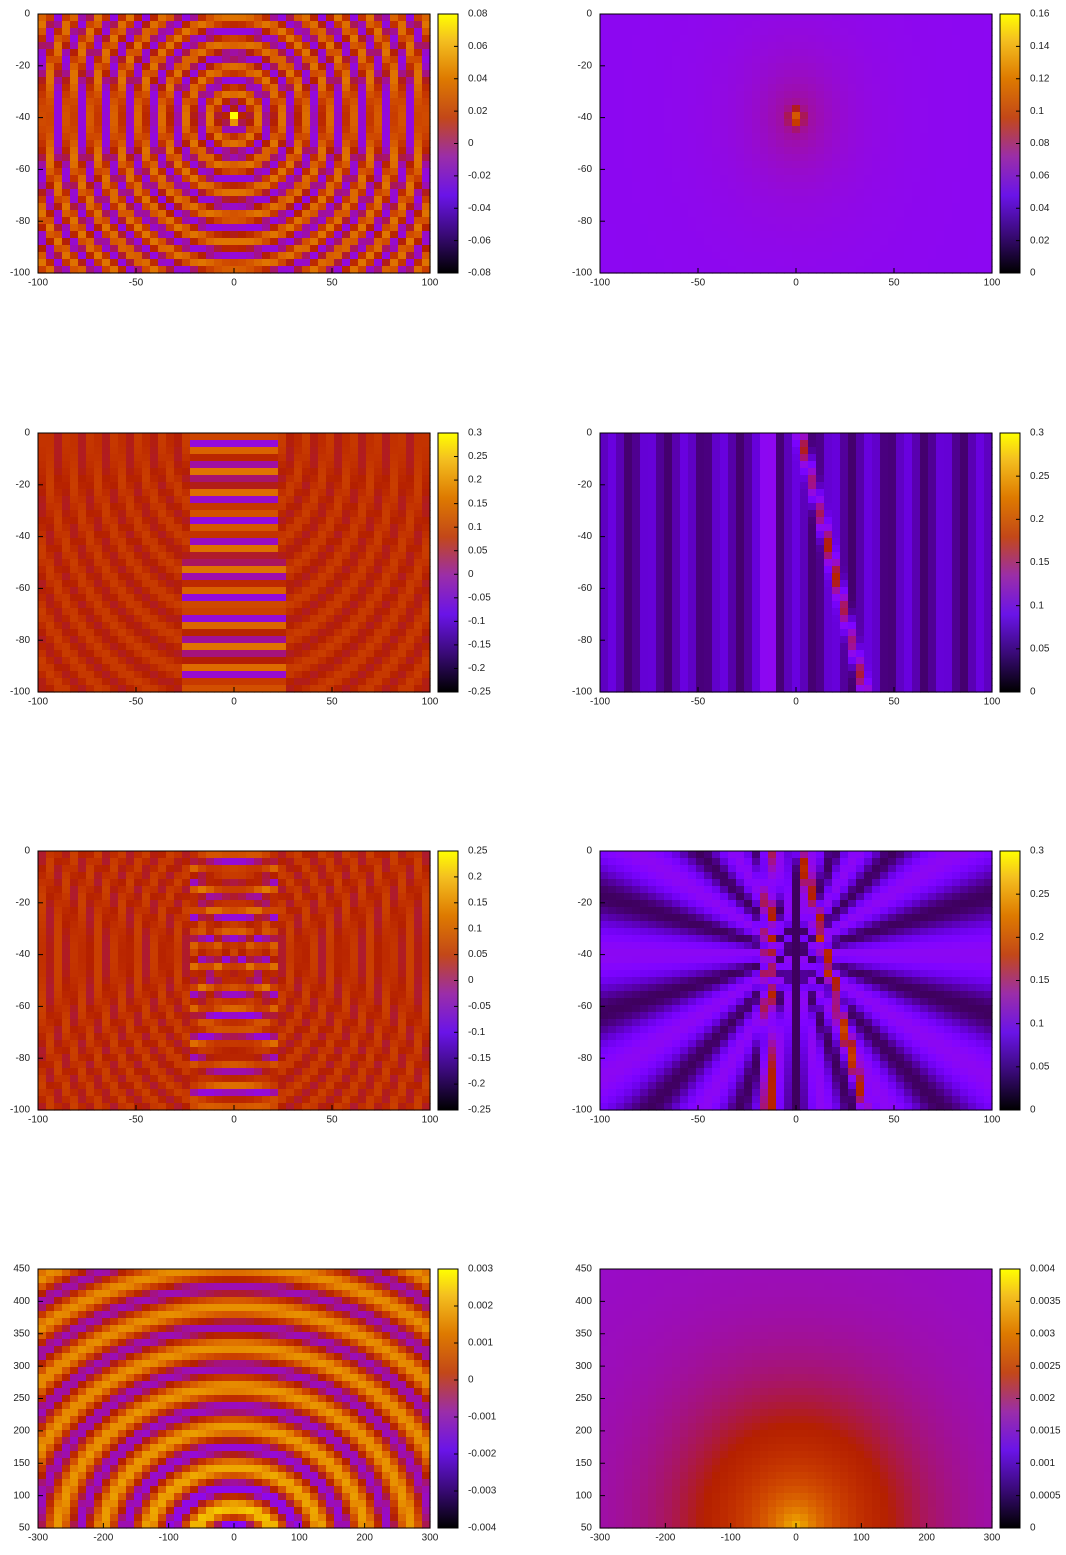  I want to click on x-tick-label: 50, so click(894, 283).